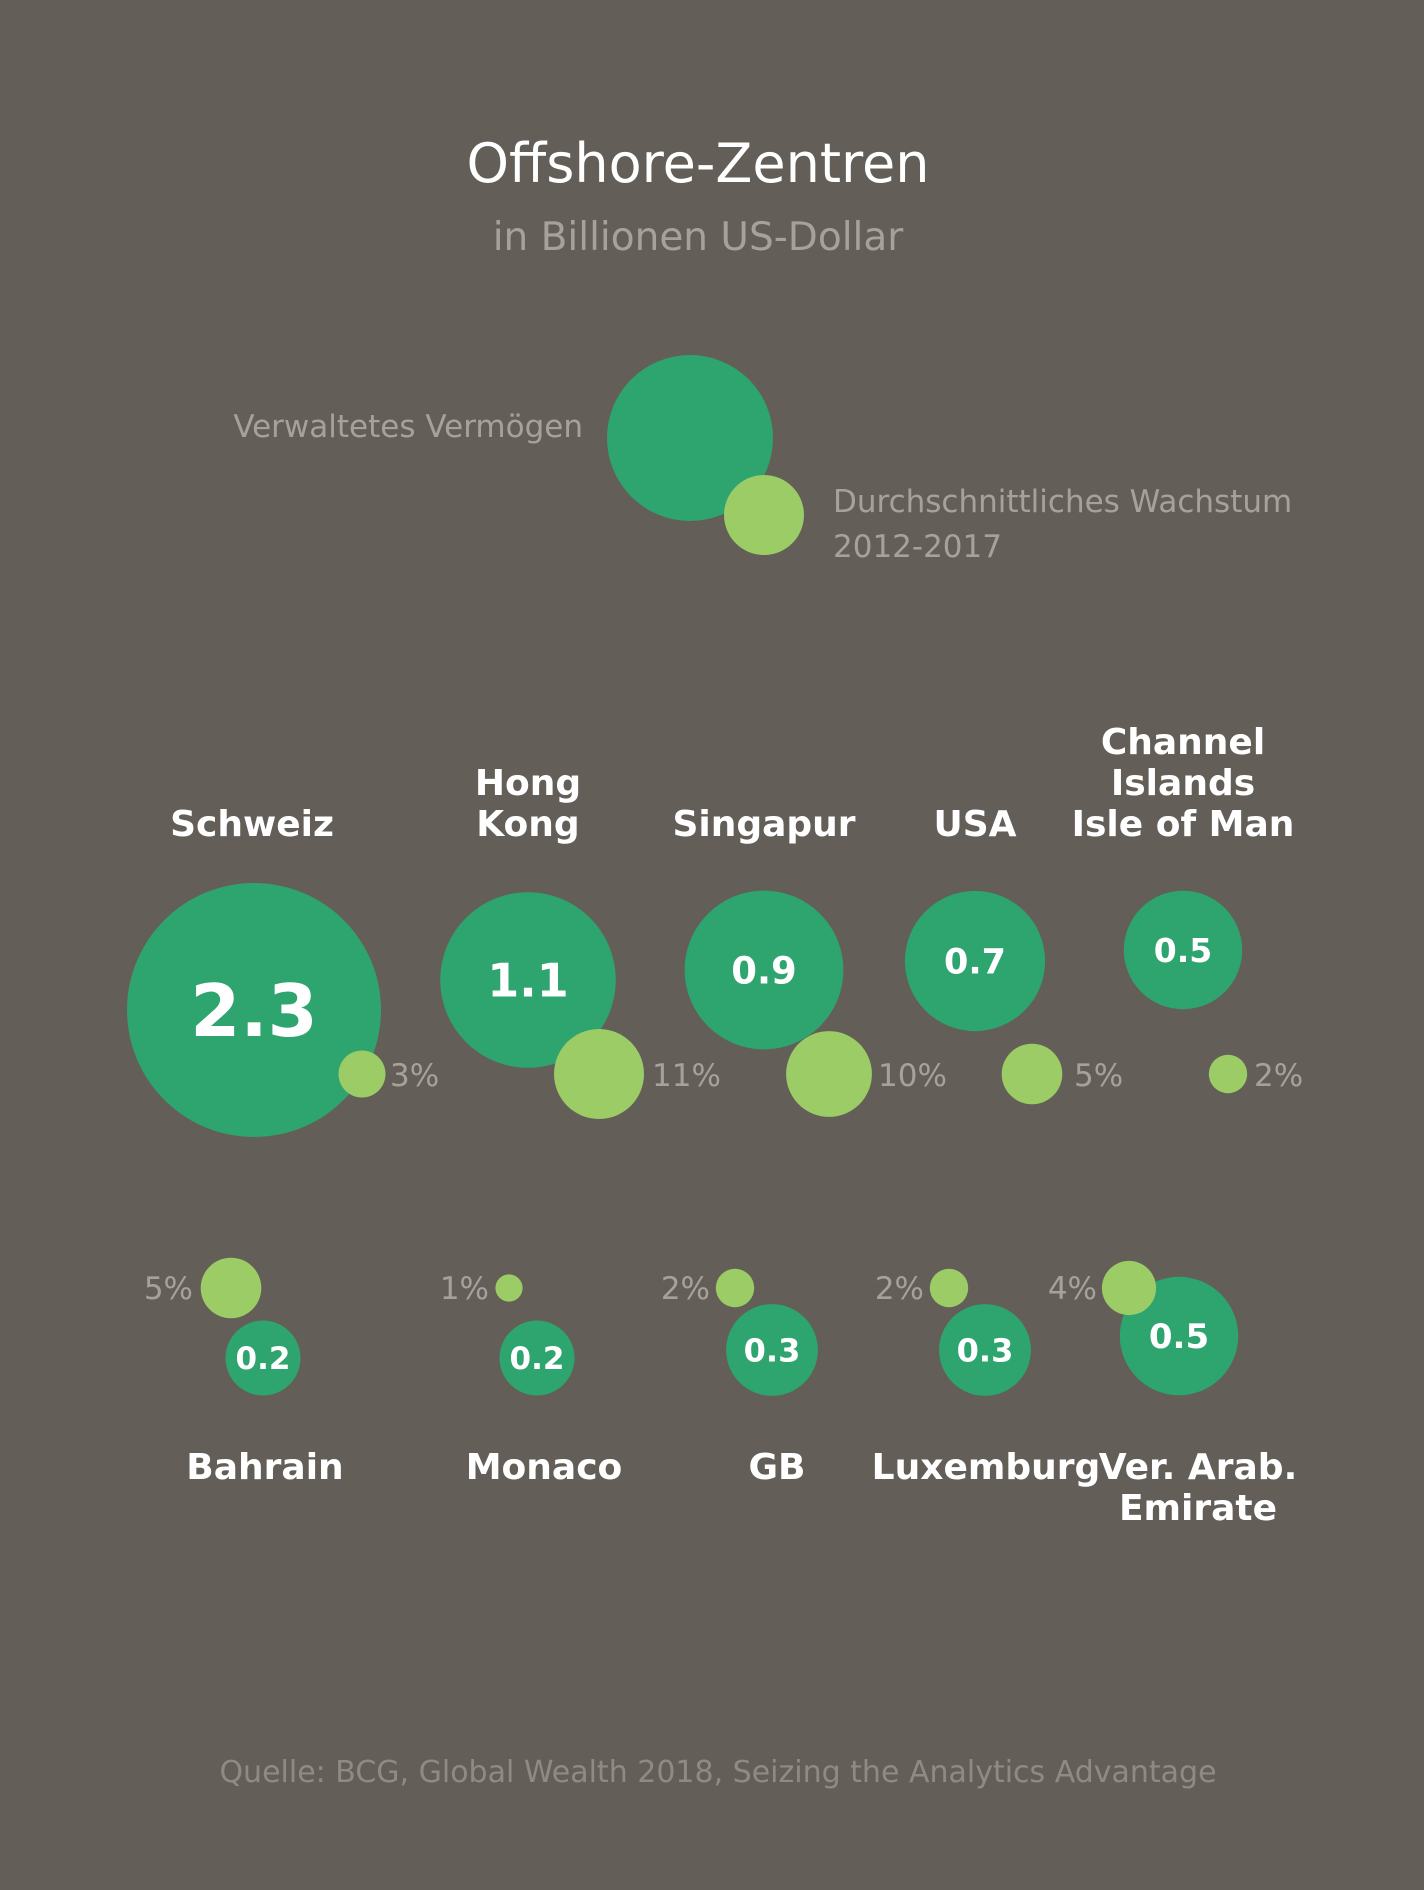 This screenshot has height=1890, width=1424. Describe the element at coordinates (464, 1289) in the screenshot. I see `growth-label-monaco: 1%` at that location.